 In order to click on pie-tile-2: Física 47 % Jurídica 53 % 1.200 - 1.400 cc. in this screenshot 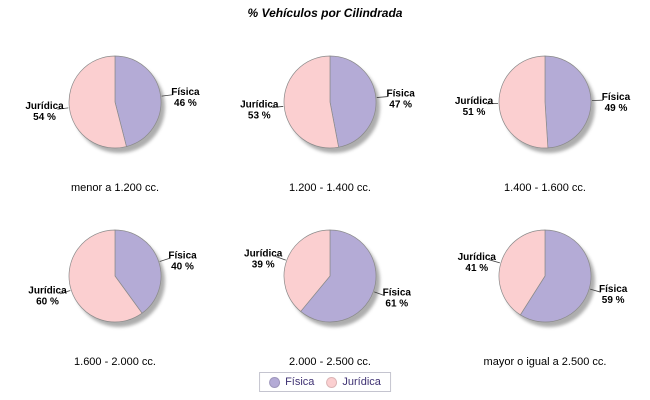, I will do `click(330, 122)`.